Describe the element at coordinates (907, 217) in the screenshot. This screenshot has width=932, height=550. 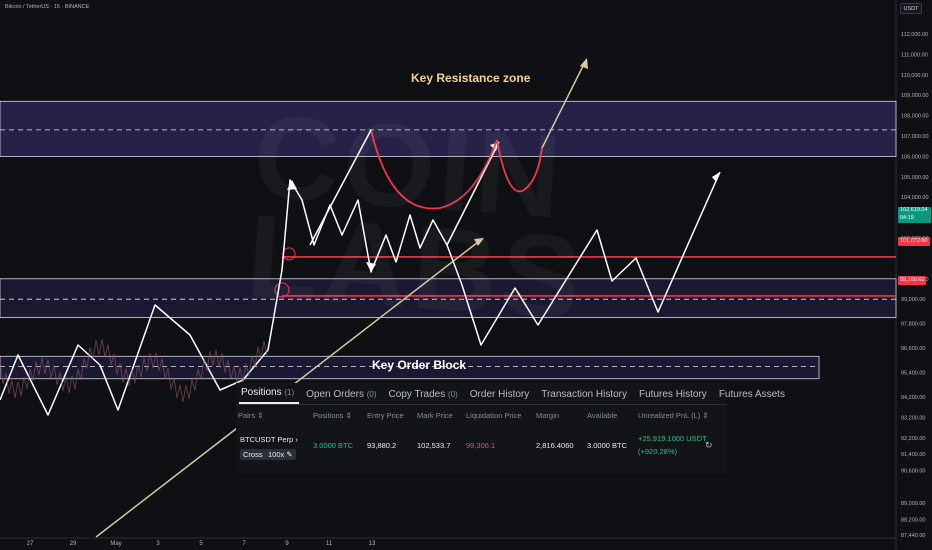
I see `current-price-timer: 04:19` at that location.